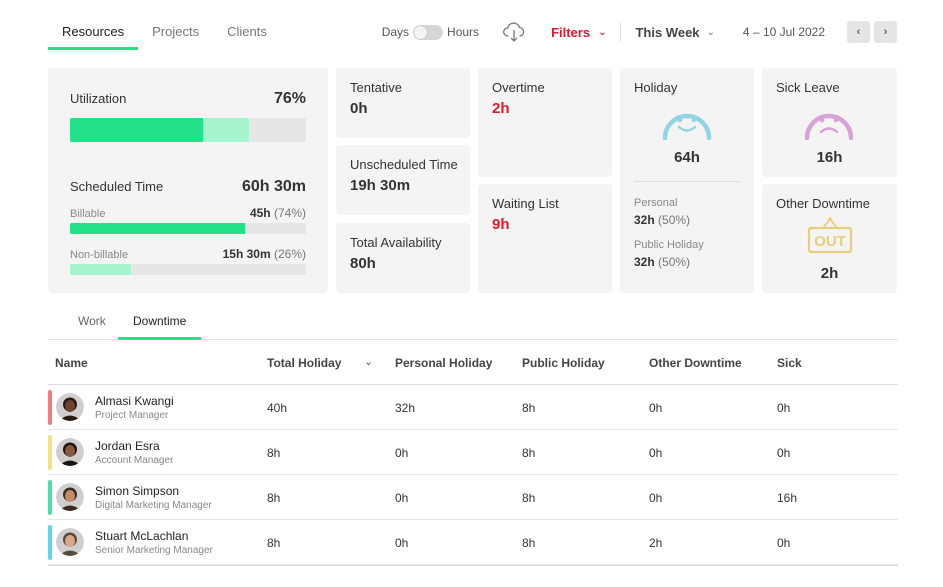 This screenshot has height=587, width=943. I want to click on unscheduled-card: Unscheduled Time 19h 30m, so click(403, 180).